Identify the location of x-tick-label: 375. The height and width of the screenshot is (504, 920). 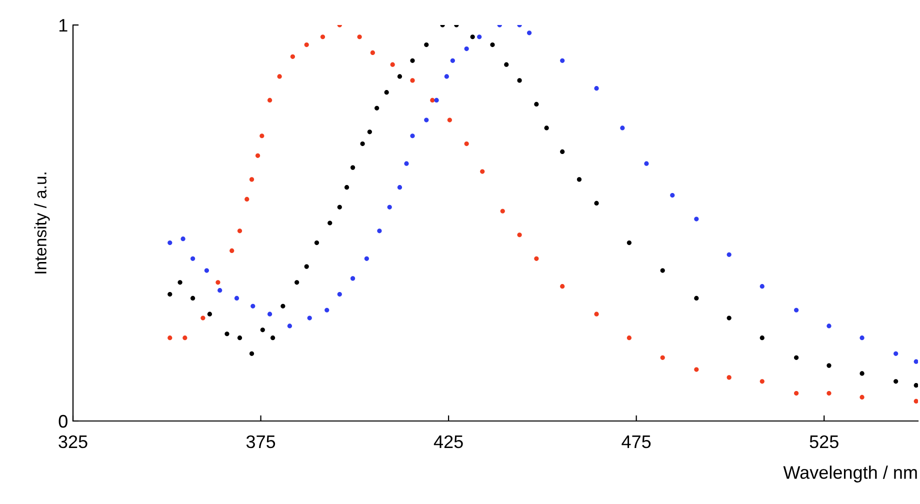
(261, 441).